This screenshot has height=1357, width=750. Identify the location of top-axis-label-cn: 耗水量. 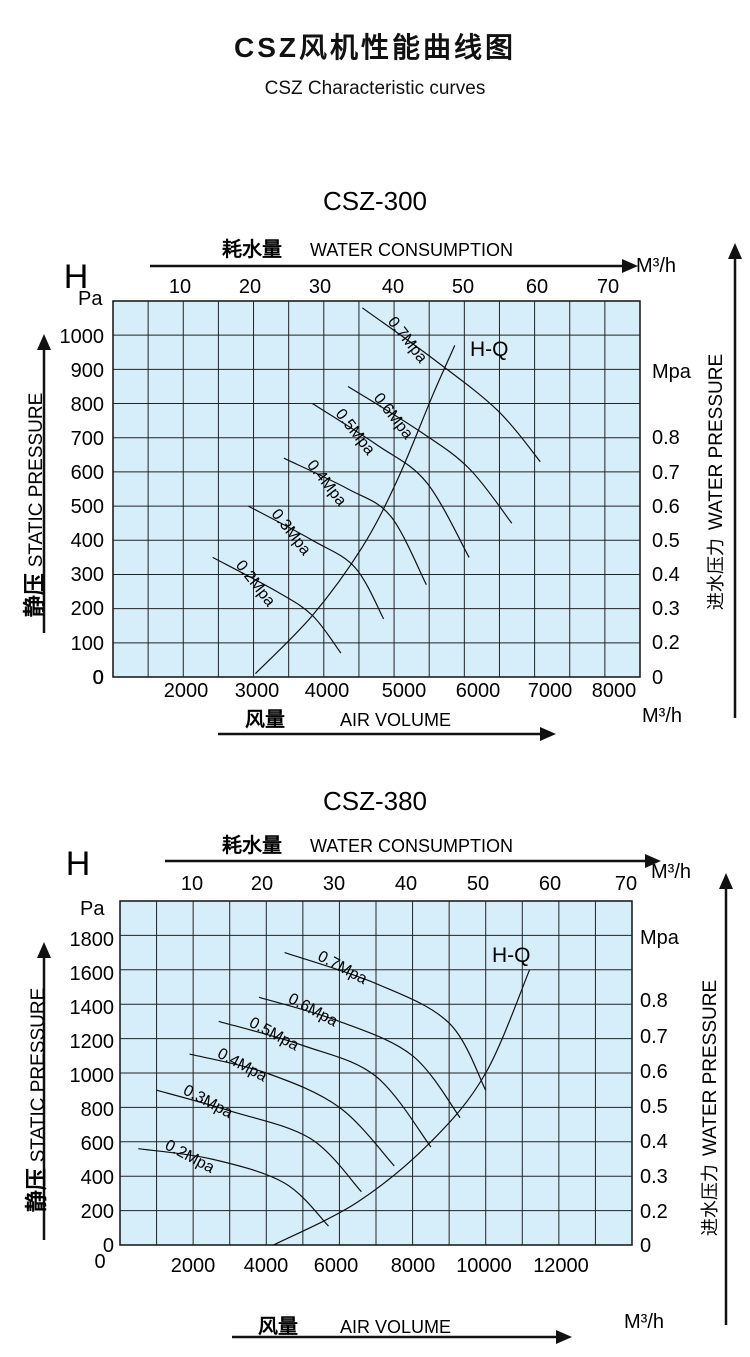
(252, 845).